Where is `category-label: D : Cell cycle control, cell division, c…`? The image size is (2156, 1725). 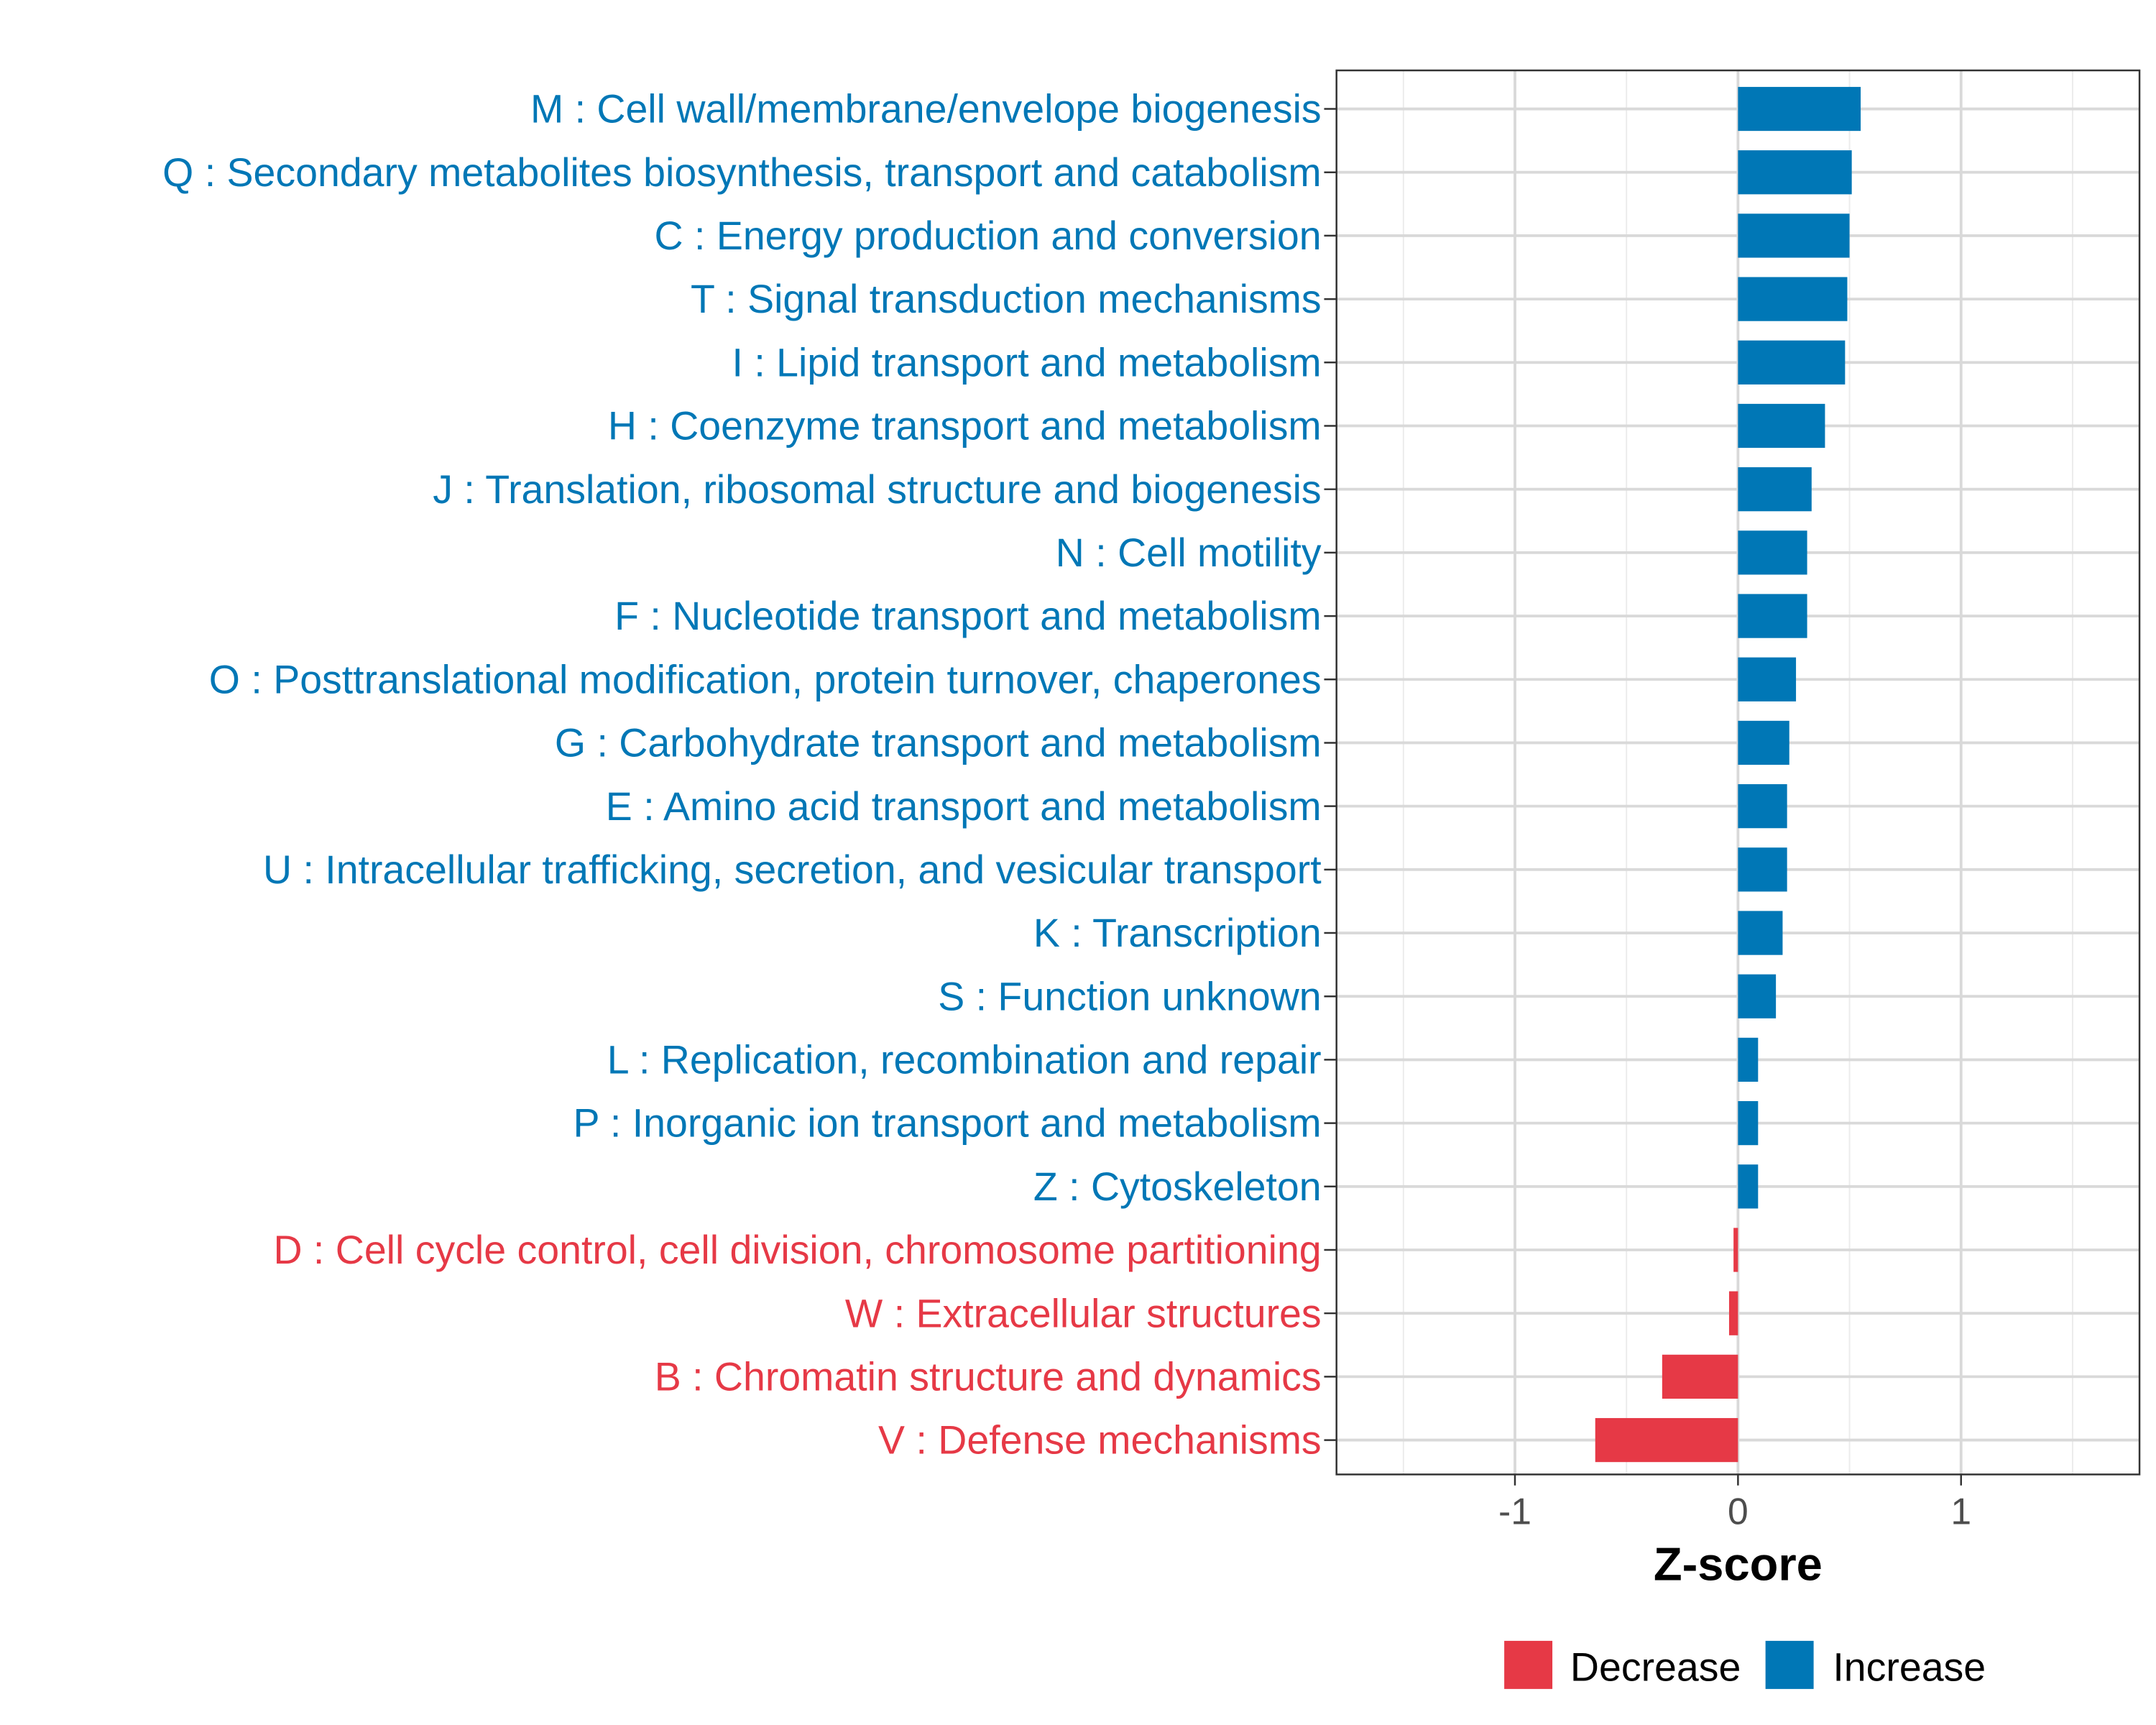
category-label: D : Cell cycle control, cell division, c… is located at coordinates (797, 1250).